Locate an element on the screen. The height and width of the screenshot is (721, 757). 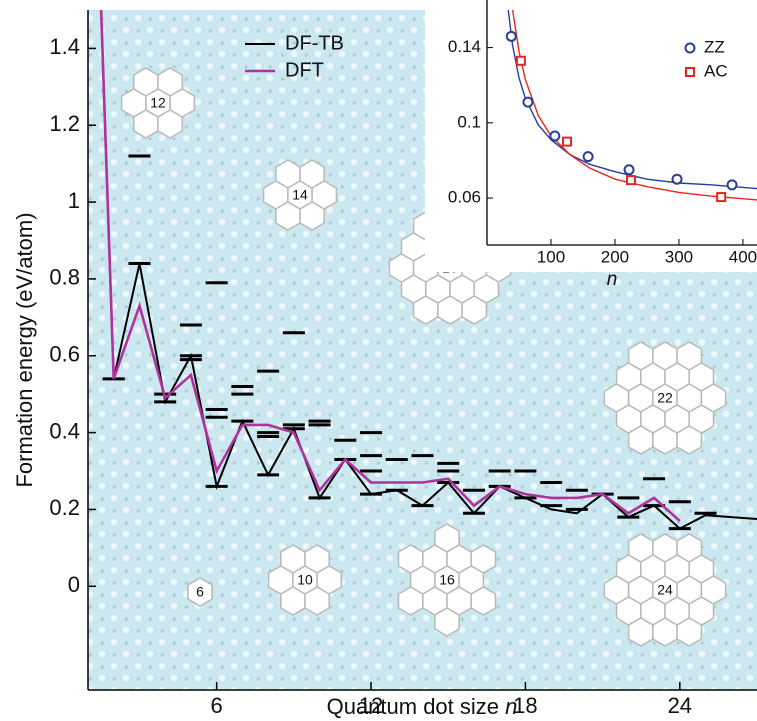
inset-x-tick-label: 400 is located at coordinates (743, 256).